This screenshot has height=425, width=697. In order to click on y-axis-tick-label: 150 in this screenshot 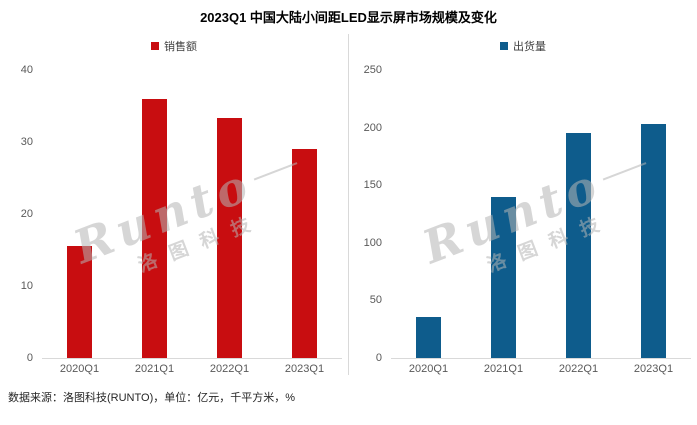, I will do `click(372, 185)`.